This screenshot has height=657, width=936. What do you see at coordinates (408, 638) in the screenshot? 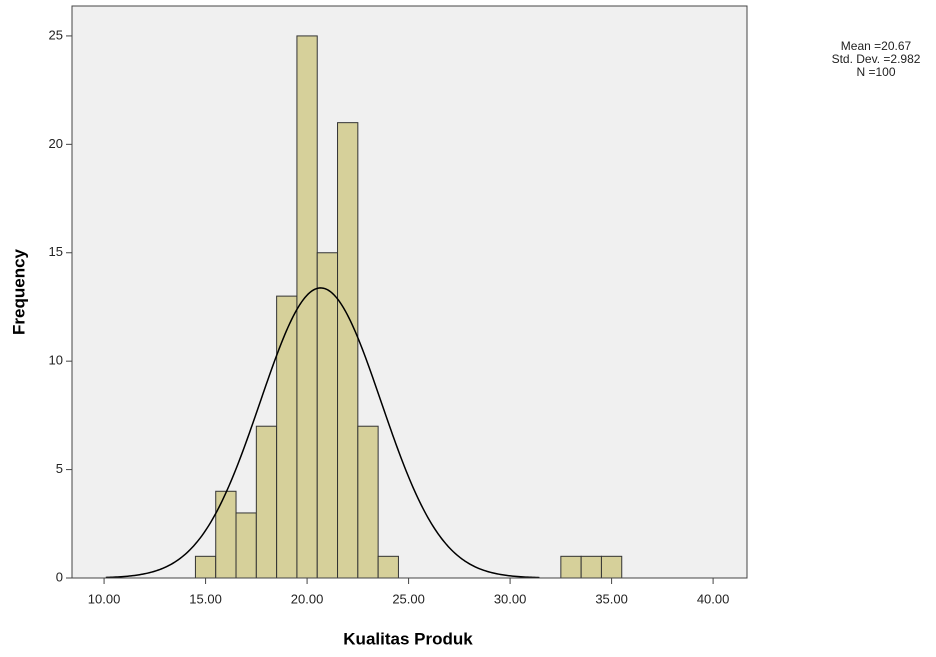
I see `x-axis-title: Kualitas Produk` at bounding box center [408, 638].